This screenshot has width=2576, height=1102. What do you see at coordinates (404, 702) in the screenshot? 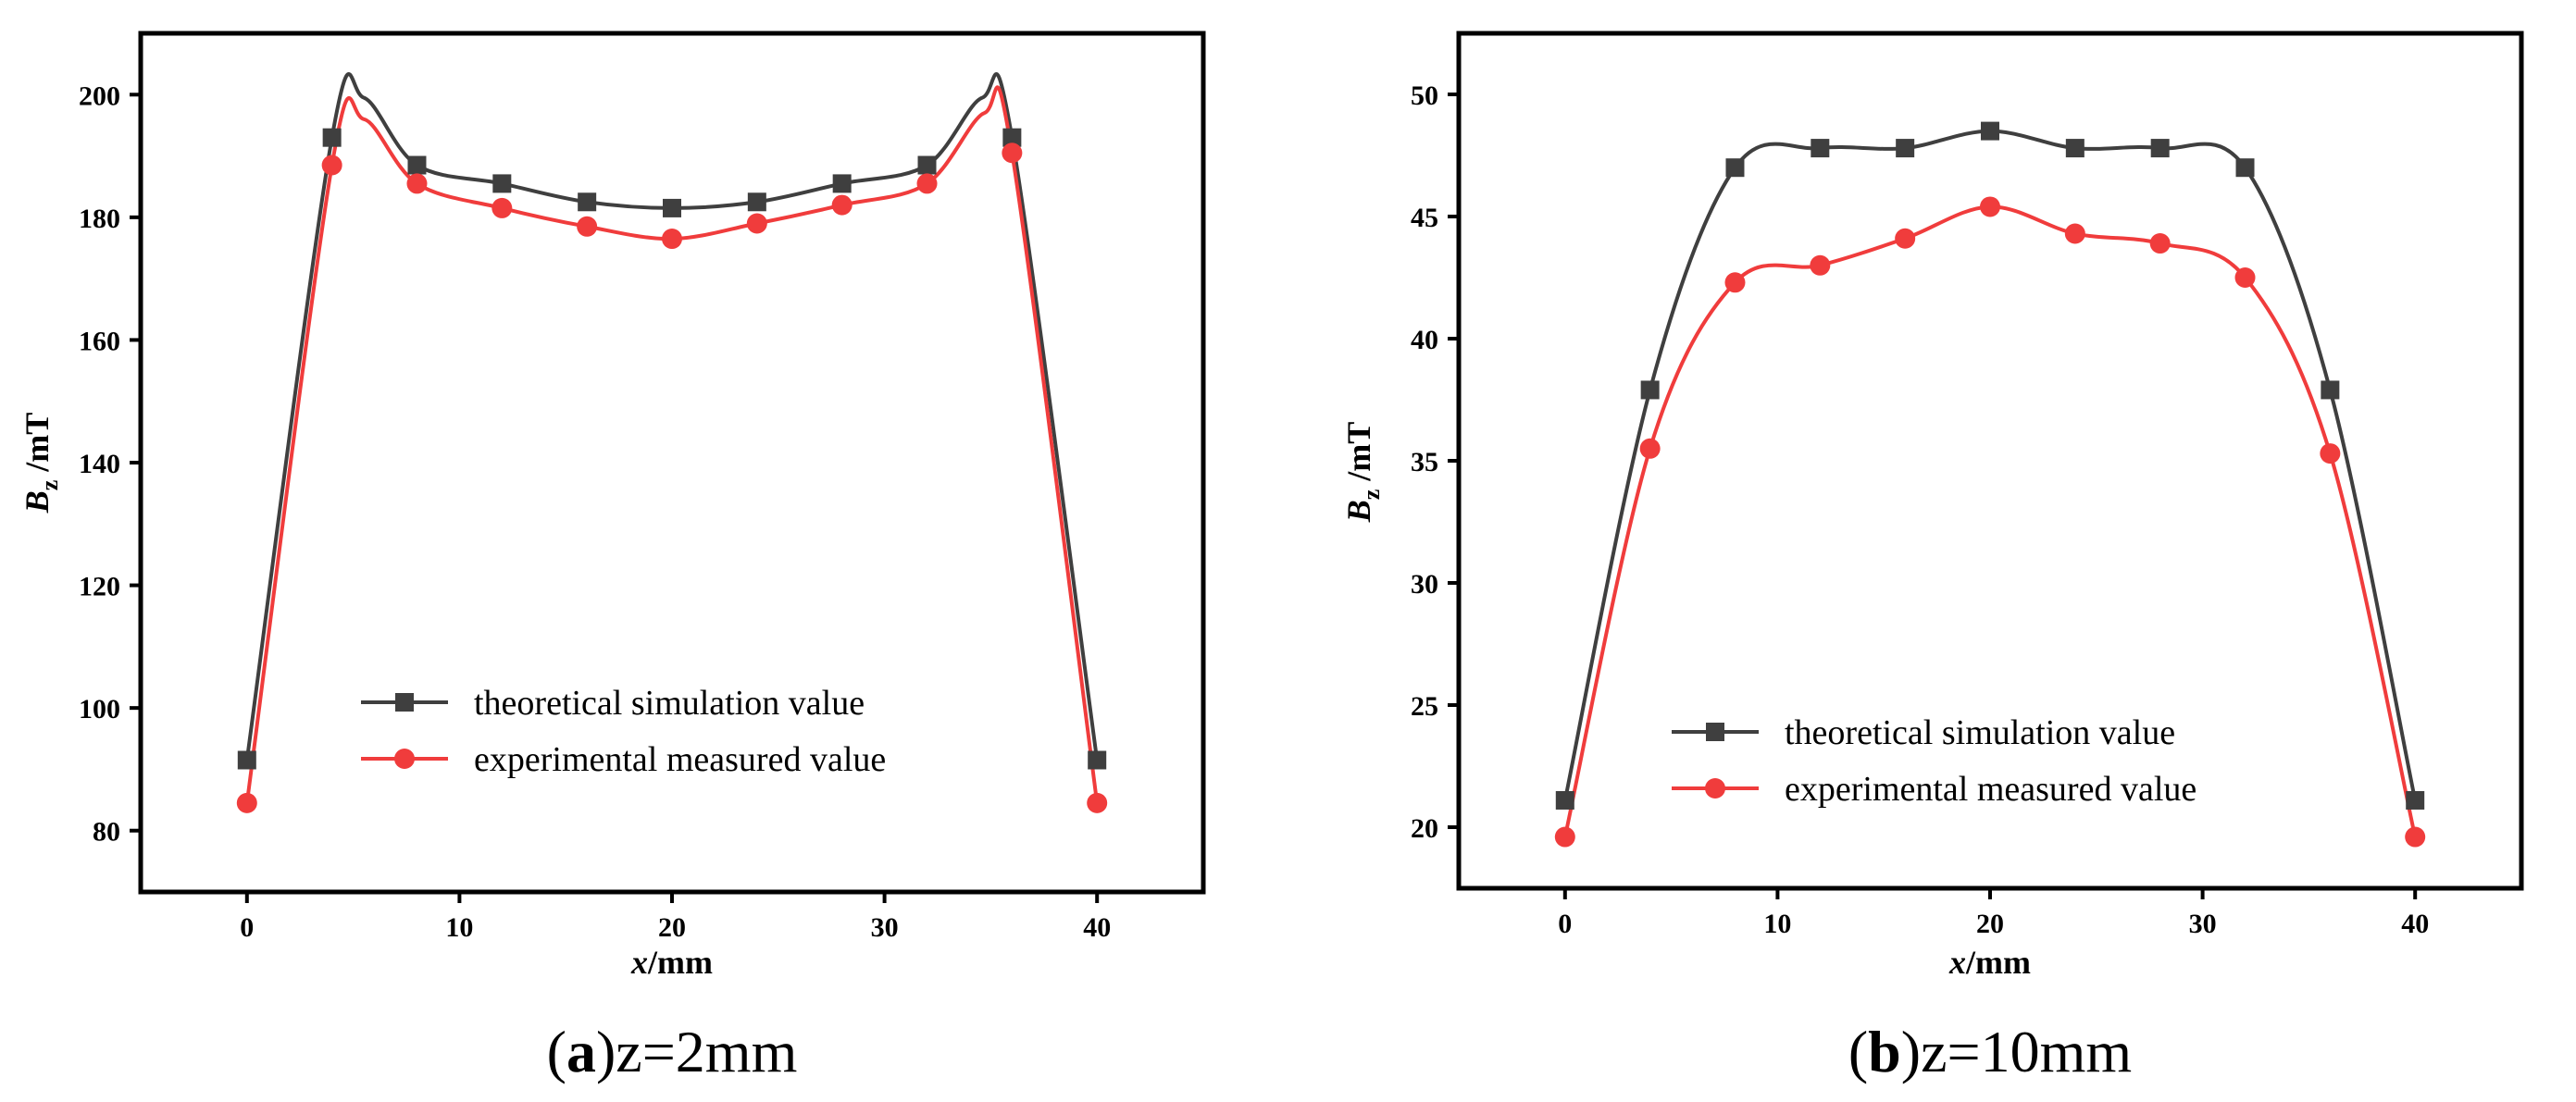
I see `legend-a-marker-theoretical` at bounding box center [404, 702].